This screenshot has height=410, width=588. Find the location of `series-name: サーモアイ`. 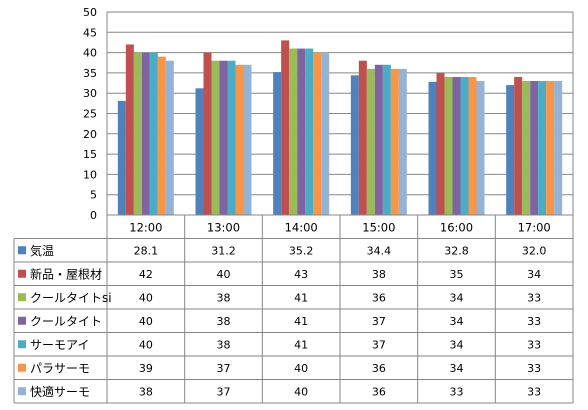

series-name: サーモアイ is located at coordinates (59, 345).